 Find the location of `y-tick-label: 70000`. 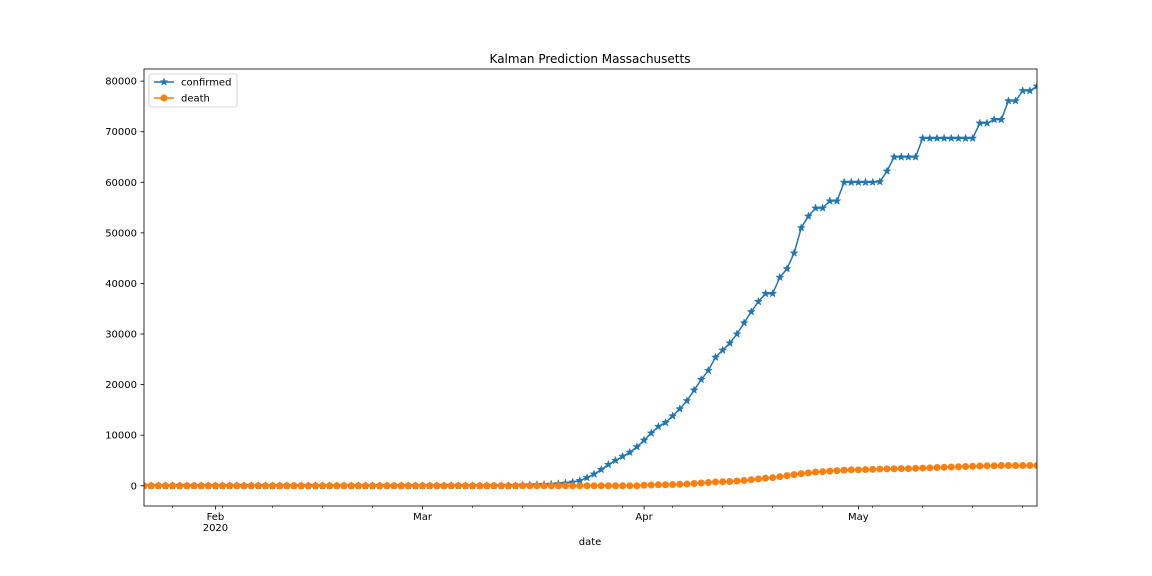

y-tick-label: 70000 is located at coordinates (121, 132).